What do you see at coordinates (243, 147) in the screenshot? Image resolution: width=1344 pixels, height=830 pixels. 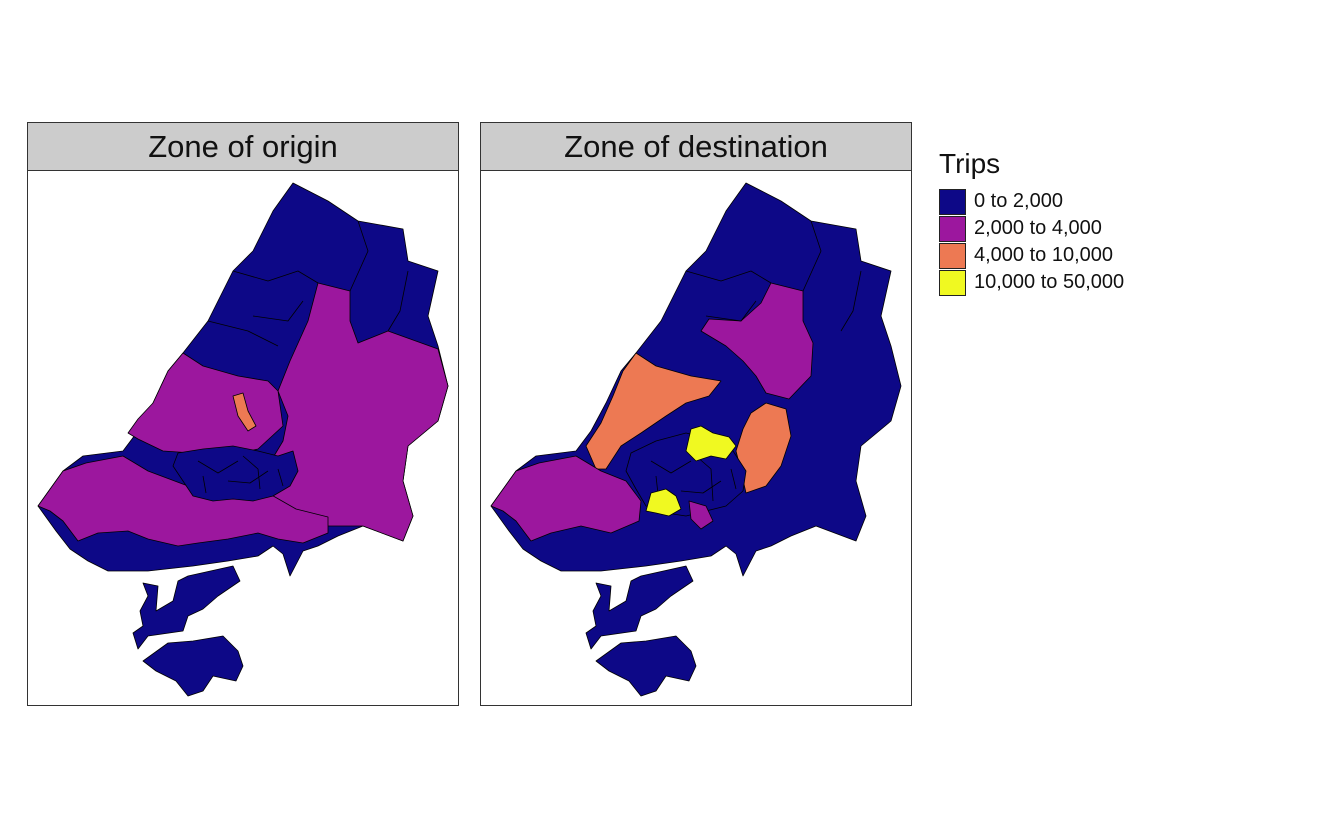 I see `origin-panel-title: Zone of origin` at bounding box center [243, 147].